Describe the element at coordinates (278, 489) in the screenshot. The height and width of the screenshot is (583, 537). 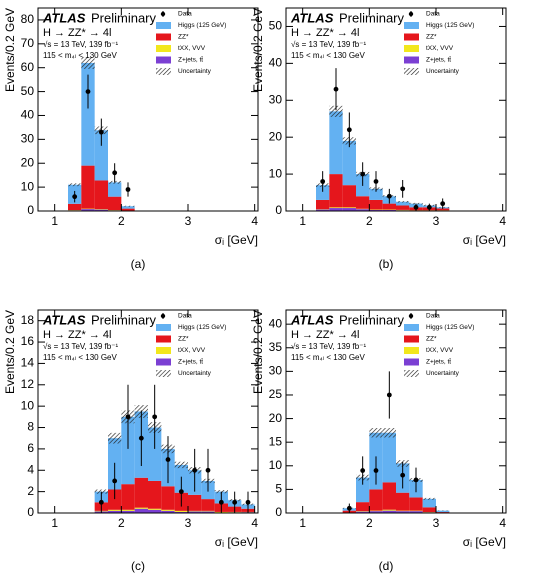
I see `y-tick-label: 5` at that location.